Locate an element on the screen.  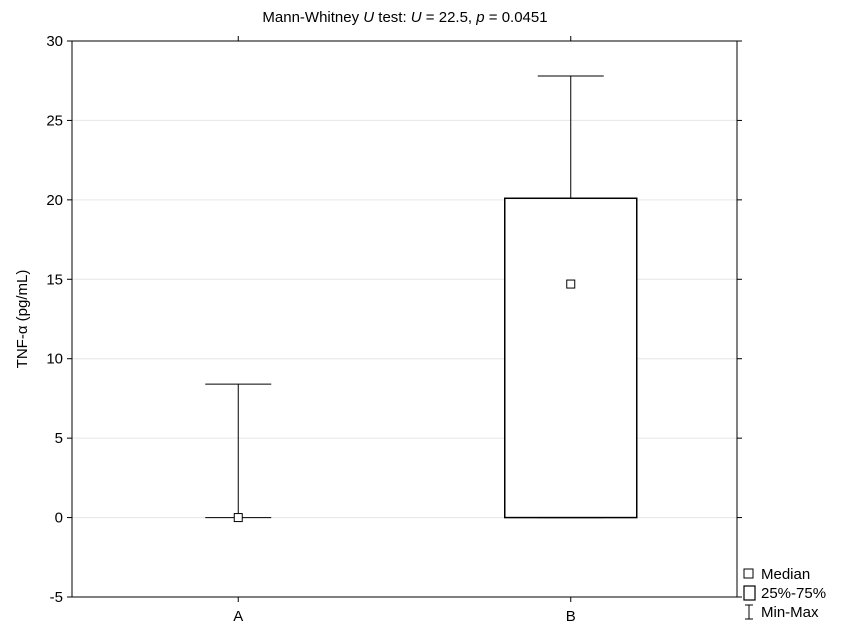
box-iqr is located at coordinates (571, 358).